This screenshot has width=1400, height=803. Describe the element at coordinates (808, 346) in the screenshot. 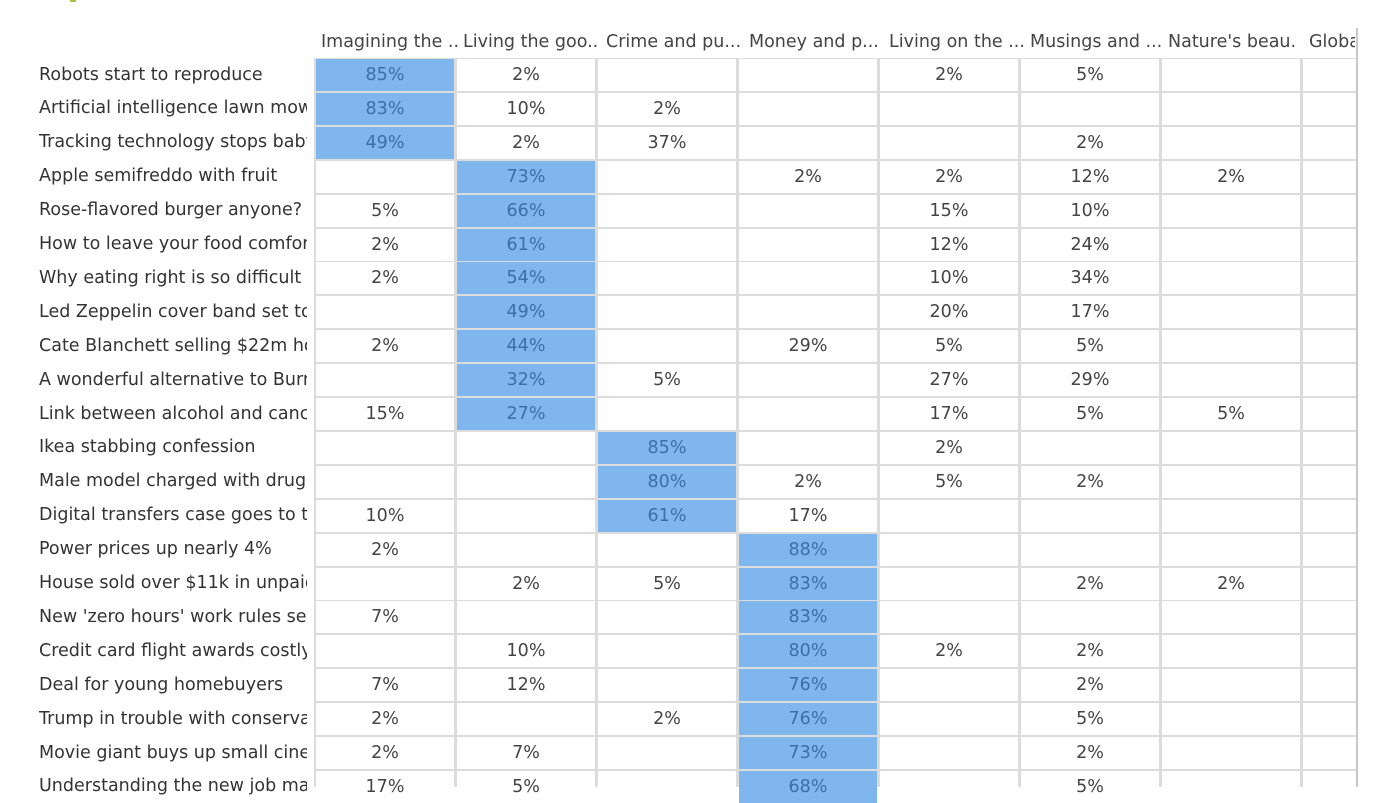

I see `table-cell: 29%` at that location.